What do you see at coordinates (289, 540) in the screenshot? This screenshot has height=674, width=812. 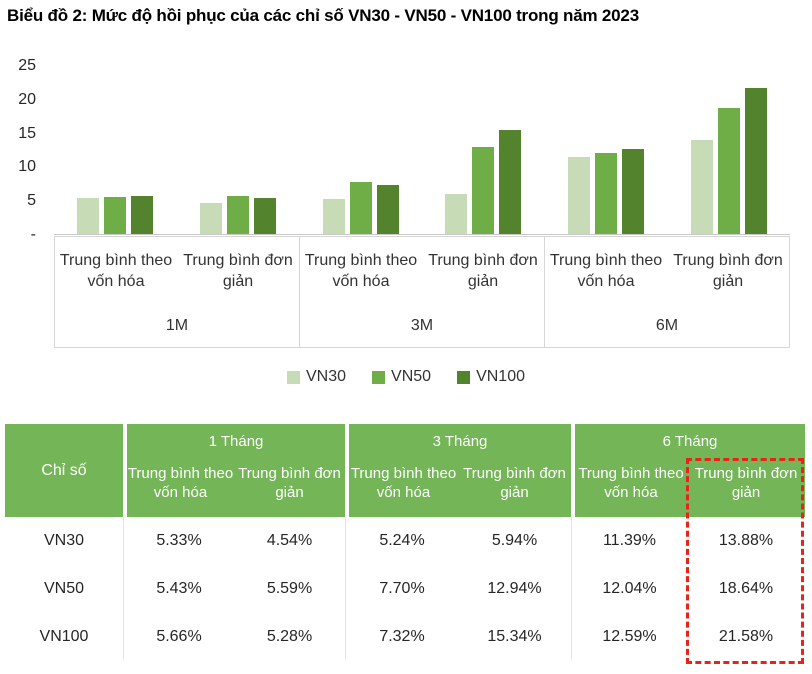 I see `value-cell: 4.54%` at bounding box center [289, 540].